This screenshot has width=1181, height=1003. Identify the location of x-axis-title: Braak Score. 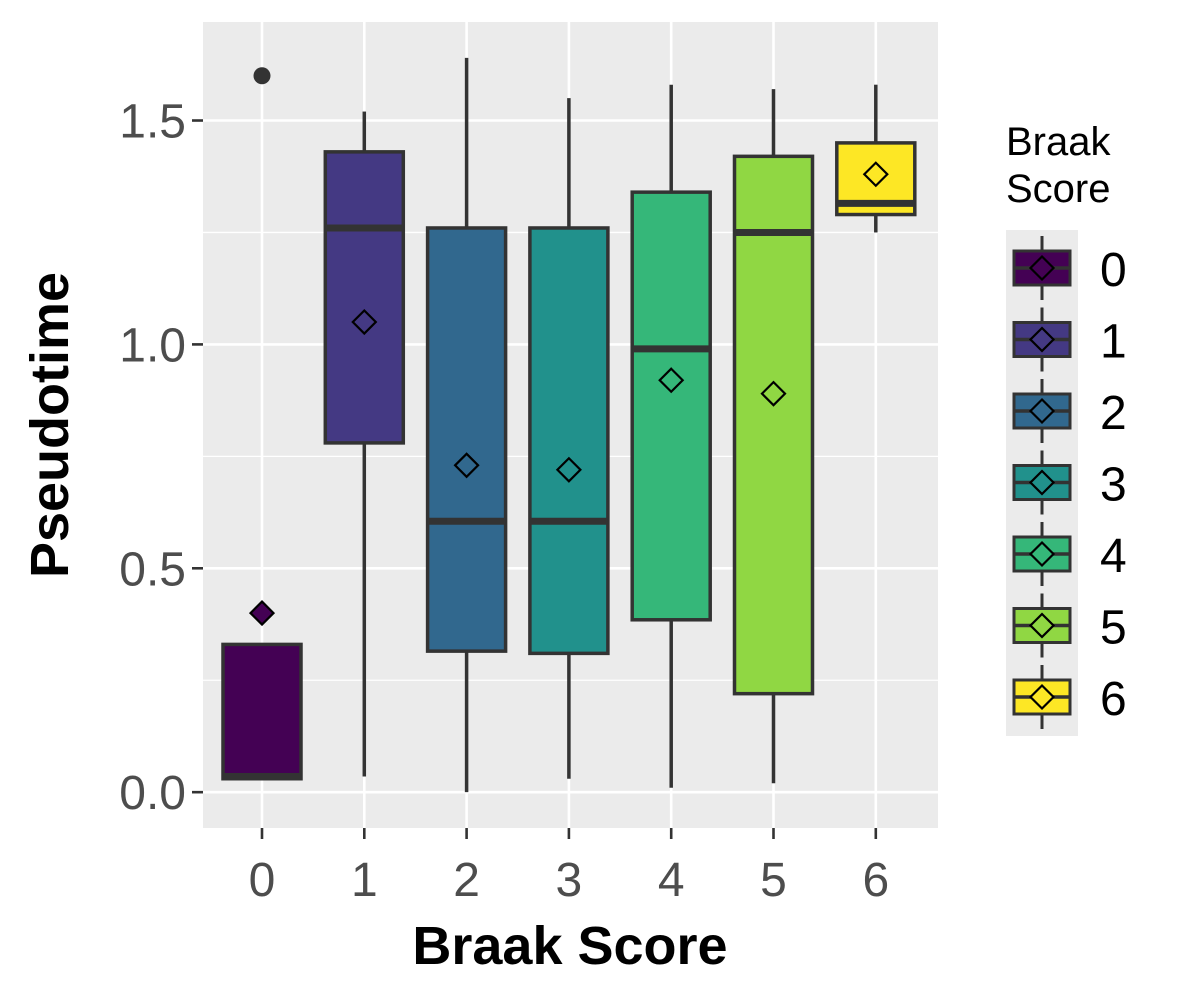
(569, 946).